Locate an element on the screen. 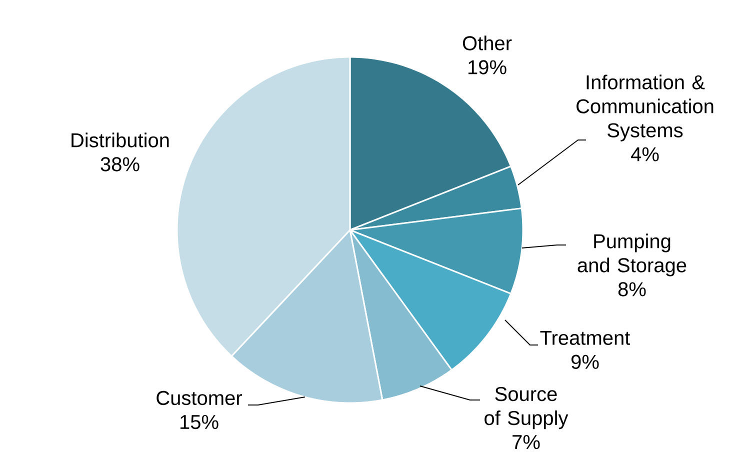  data-label: 9% is located at coordinates (585, 361).